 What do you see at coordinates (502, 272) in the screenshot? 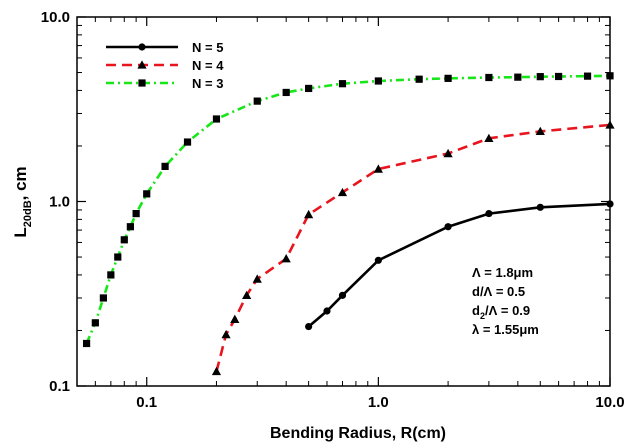
I see `annotation-line: Λ = 1.8μm` at bounding box center [502, 272].